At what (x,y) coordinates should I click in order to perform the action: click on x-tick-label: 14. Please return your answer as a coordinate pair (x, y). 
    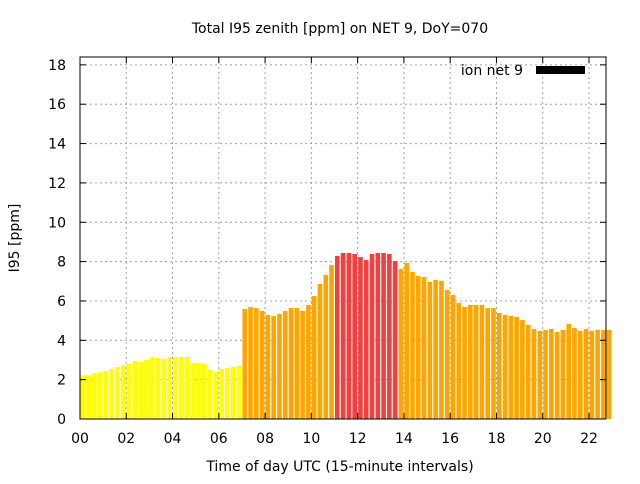
    Looking at the image, I should click on (404, 439).